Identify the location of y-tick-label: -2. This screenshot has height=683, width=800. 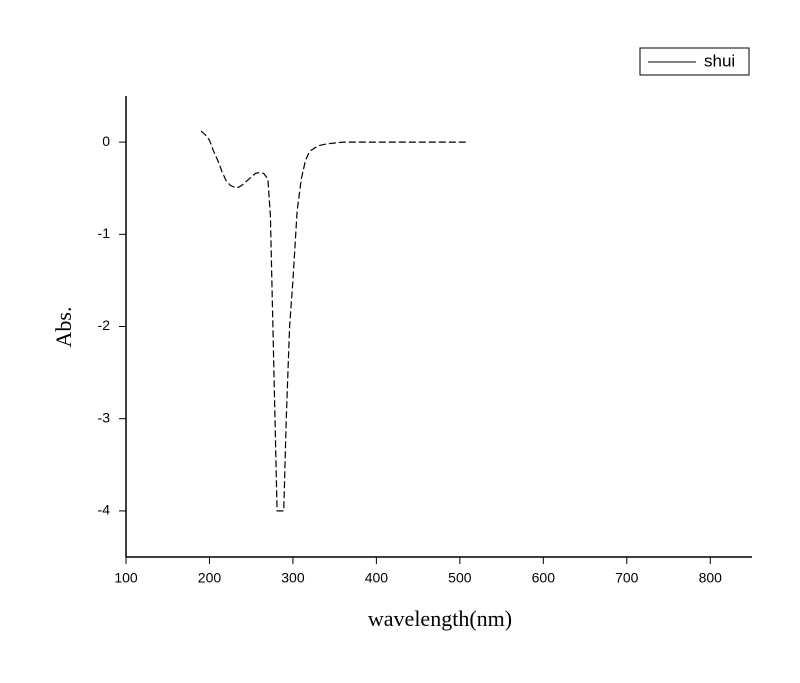
(104, 325).